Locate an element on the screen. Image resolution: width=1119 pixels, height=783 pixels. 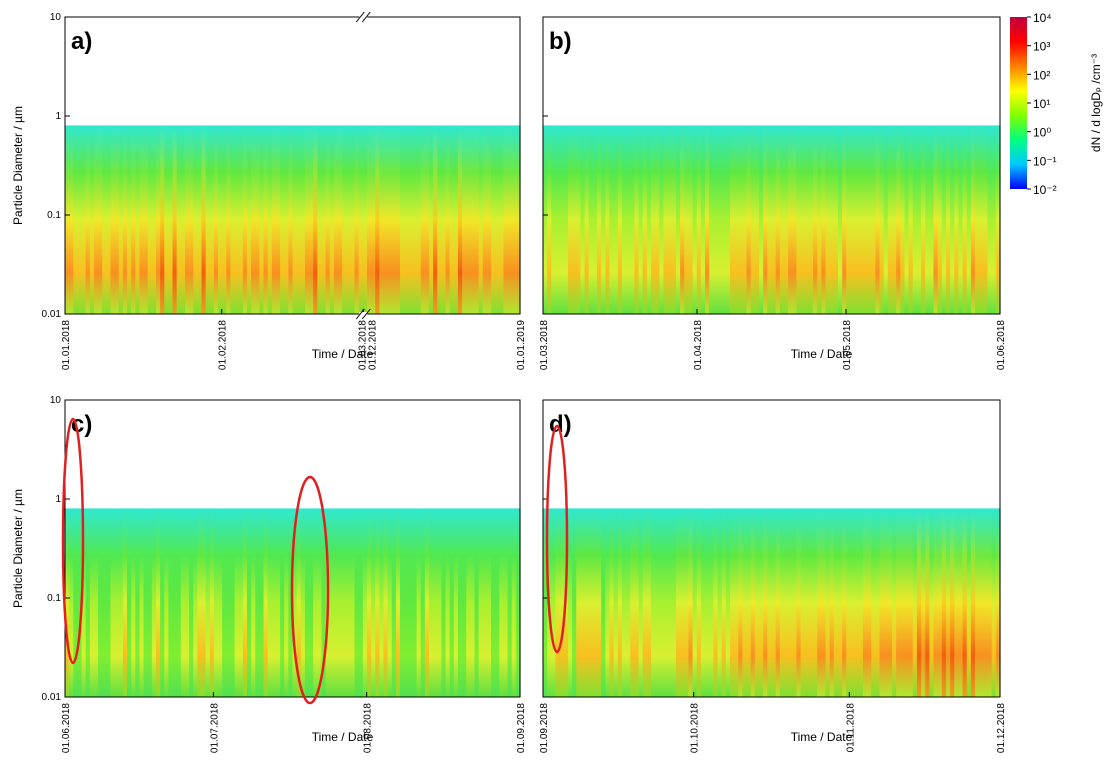
x-tick-label: 01.04.2018 is located at coordinates (698, 345).